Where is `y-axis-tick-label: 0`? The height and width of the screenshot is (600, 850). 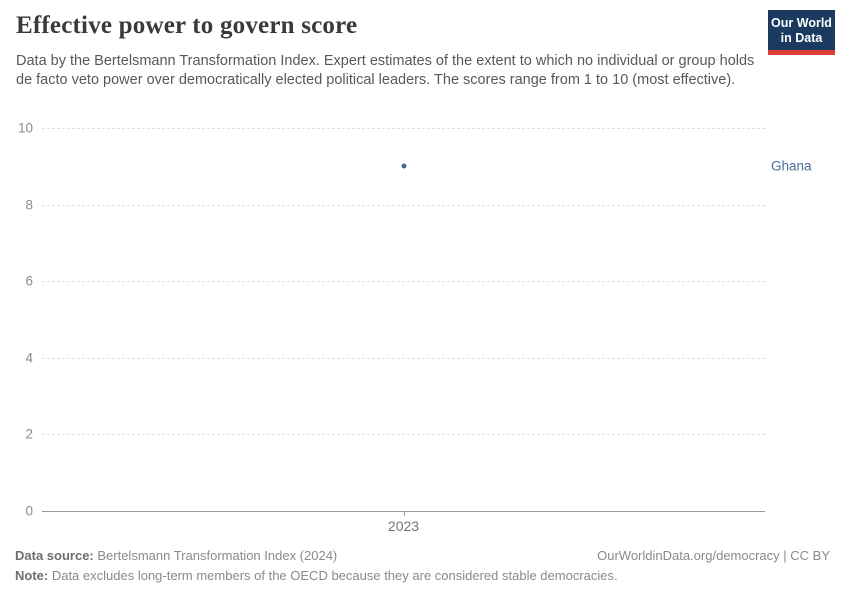 y-axis-tick-label: 0 is located at coordinates (29, 511).